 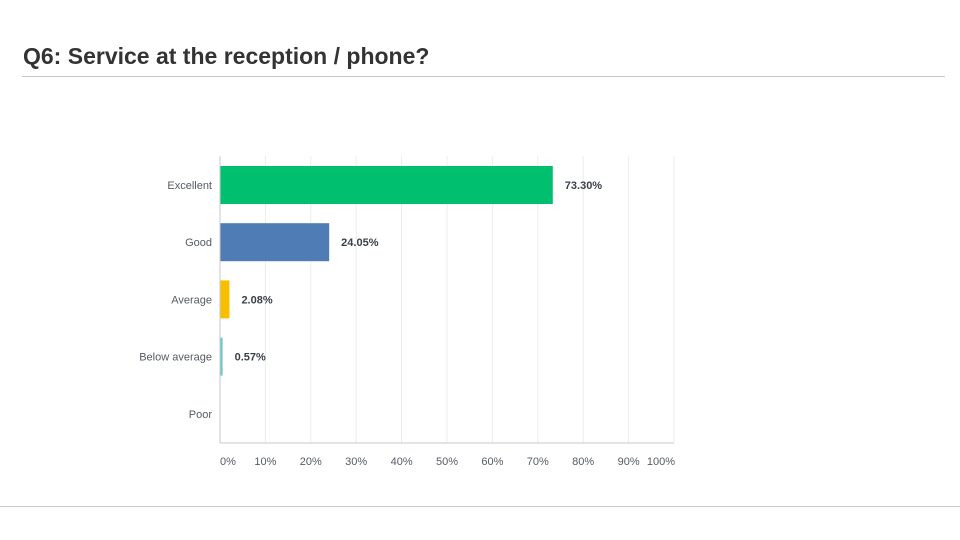 What do you see at coordinates (256, 300) in the screenshot?
I see `value-label-average: 2.08%` at bounding box center [256, 300].